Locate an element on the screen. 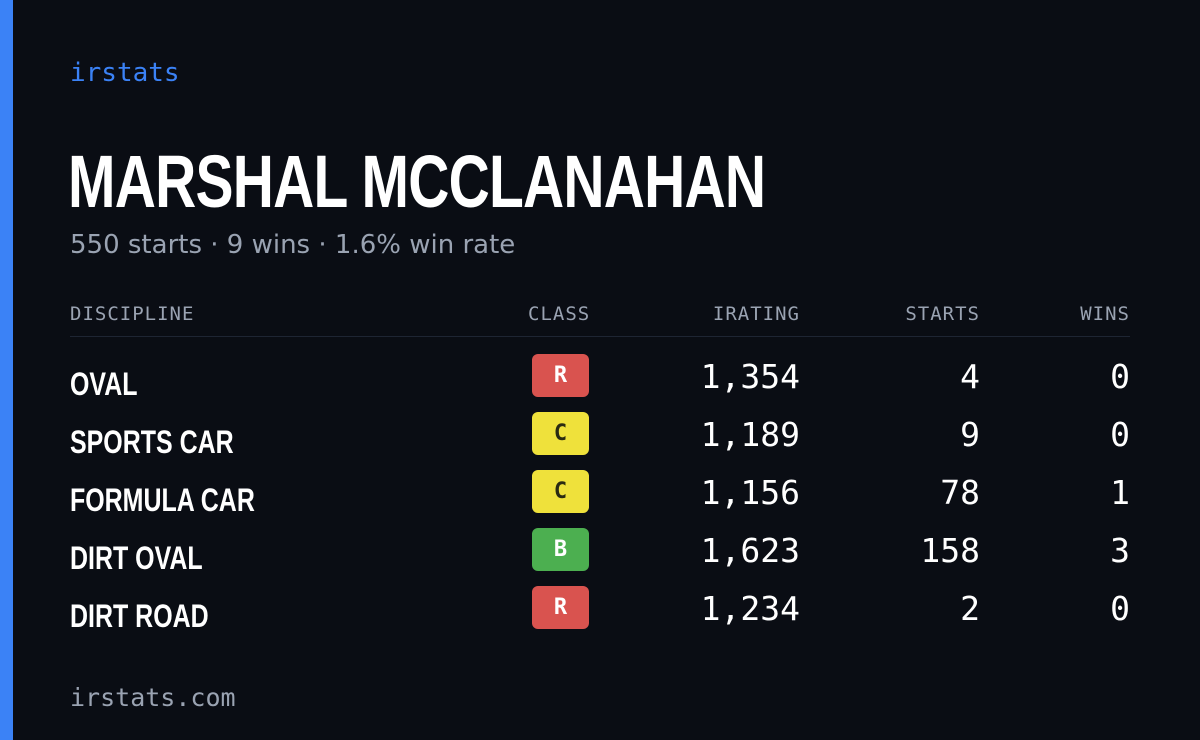 The height and width of the screenshot is (740, 1200). starts-value: 9 is located at coordinates (970, 434).